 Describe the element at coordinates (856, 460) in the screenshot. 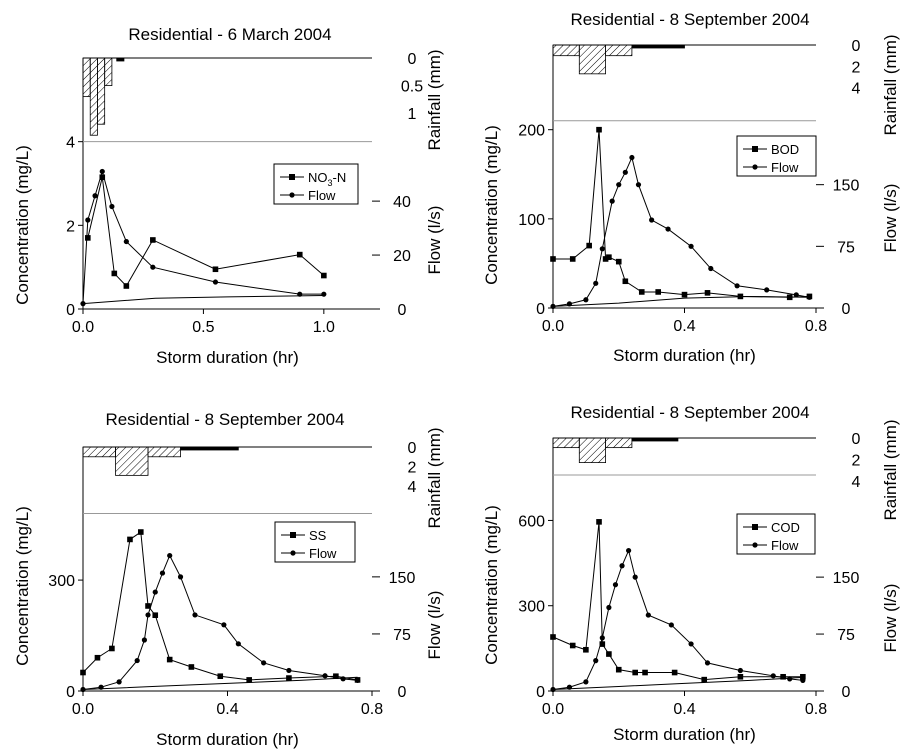

I see `rainfall-tick-label: 2` at that location.